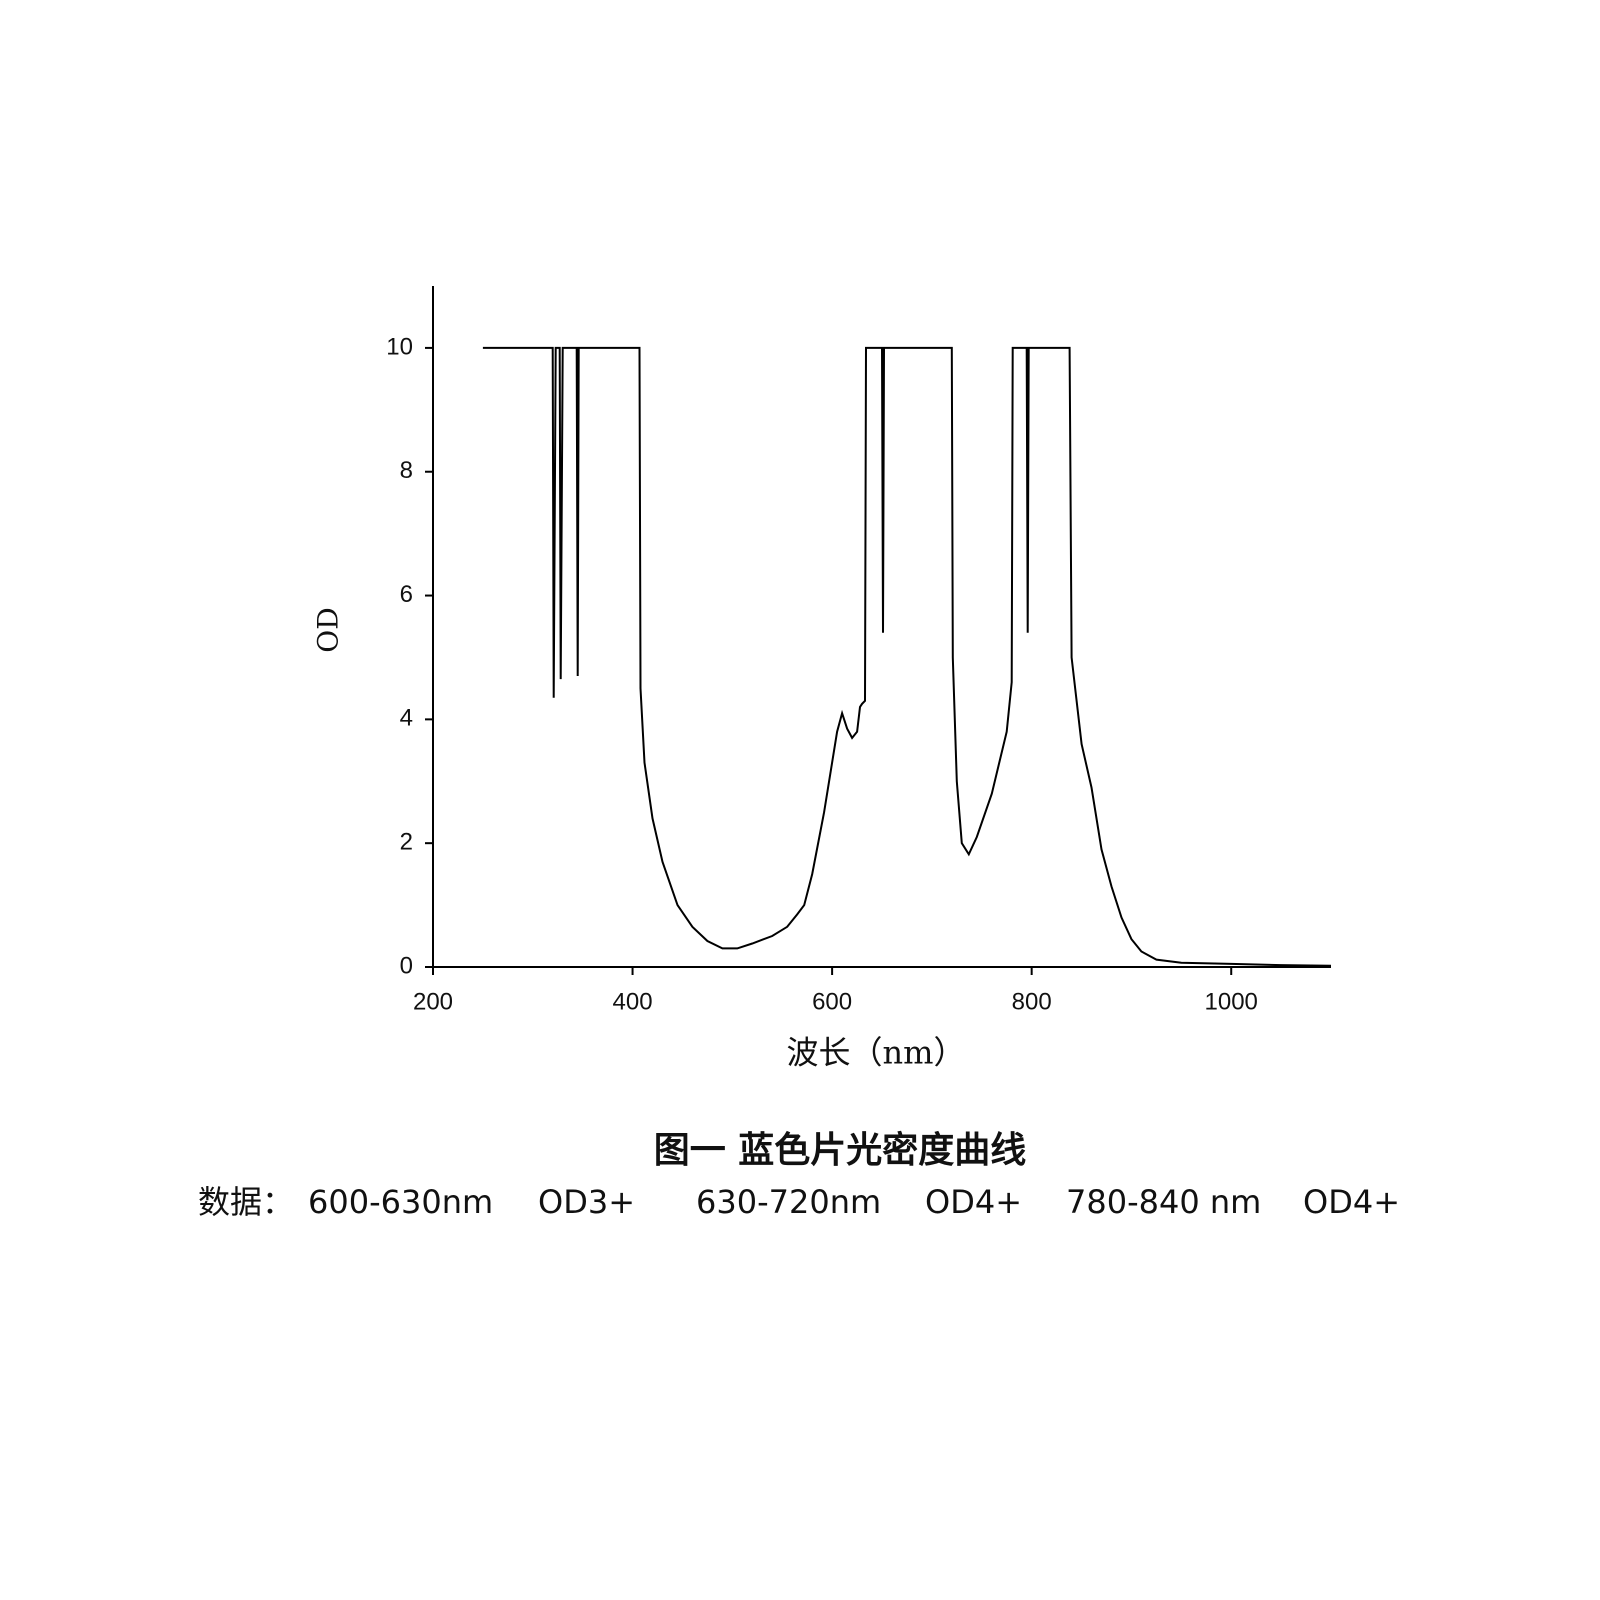 The width and height of the screenshot is (1600, 1600). I want to click on x-tick-label: 600, so click(832, 1001).